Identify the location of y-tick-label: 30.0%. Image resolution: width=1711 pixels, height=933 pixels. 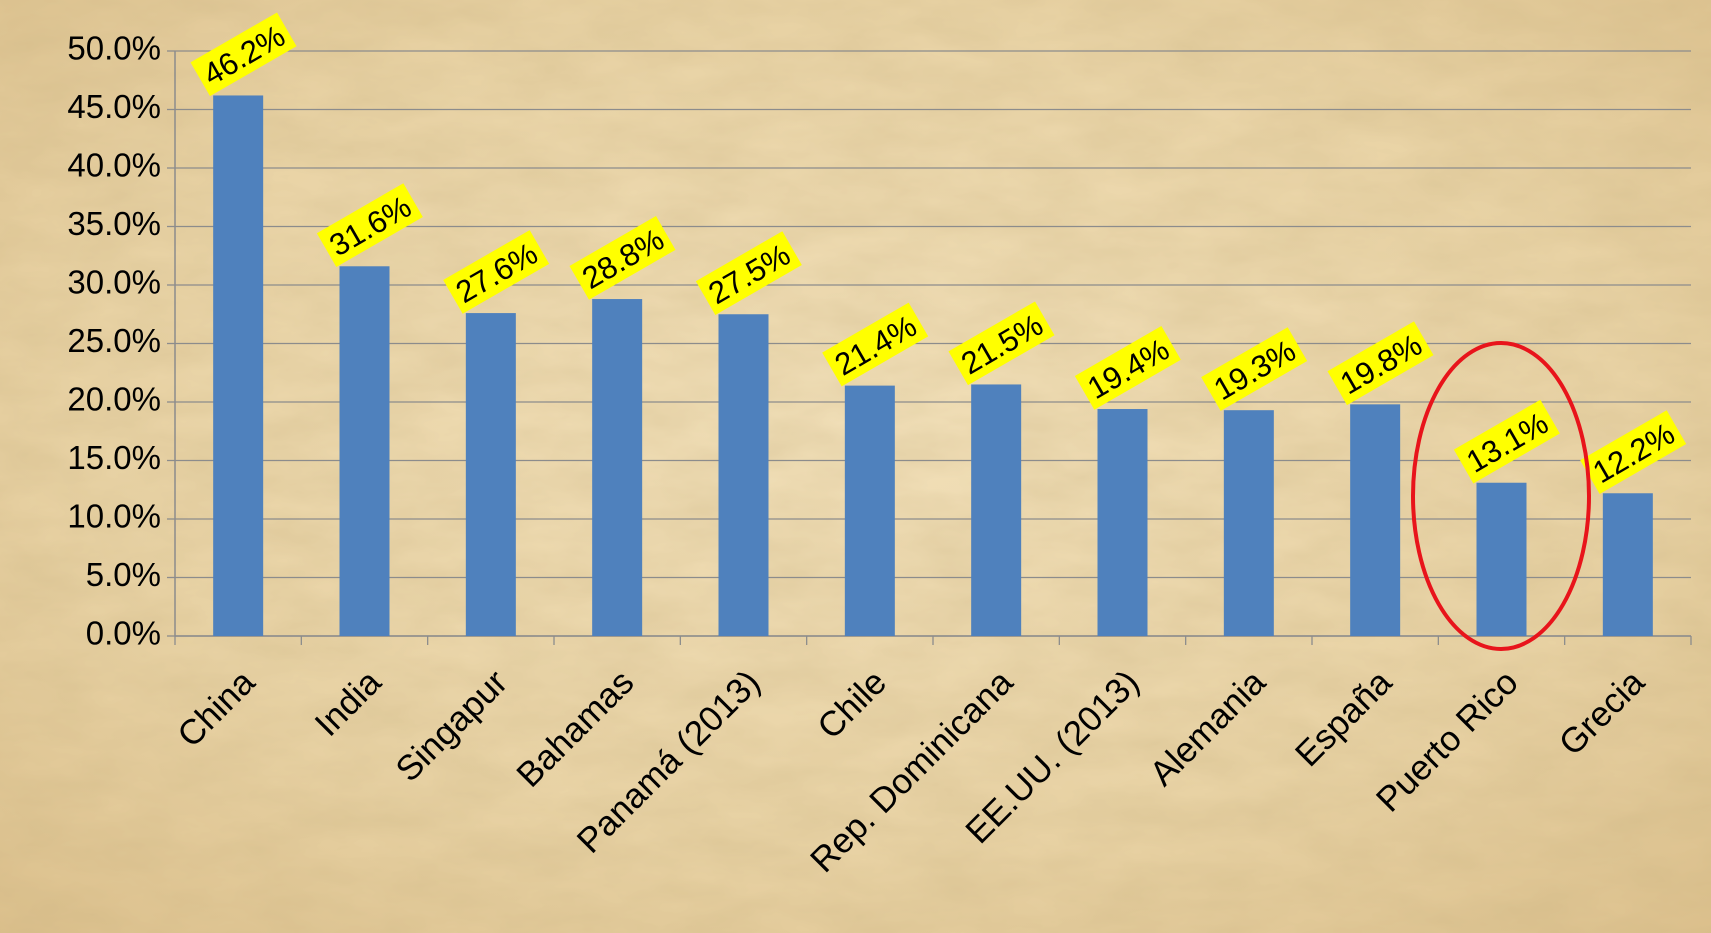
(114, 282).